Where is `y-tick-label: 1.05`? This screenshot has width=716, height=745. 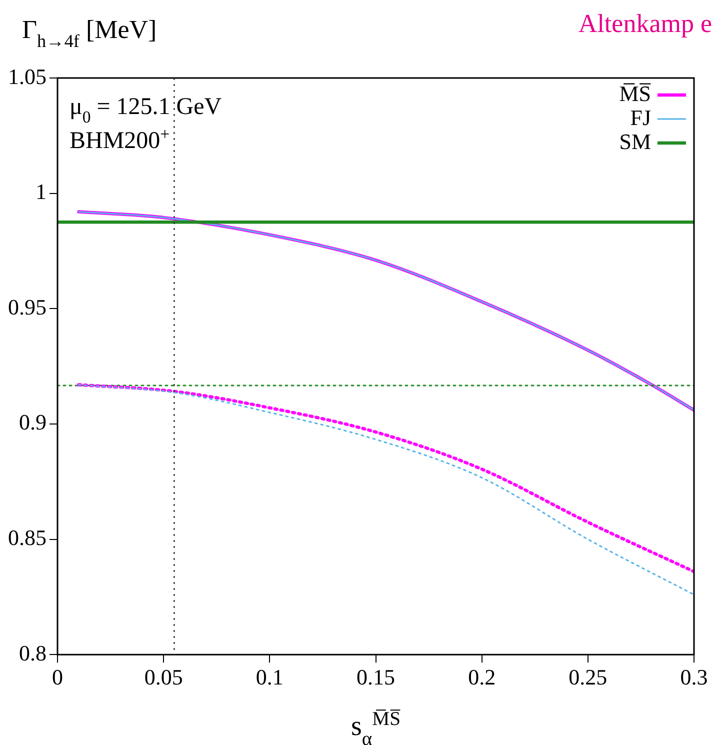
y-tick-label: 1.05 is located at coordinates (27, 76).